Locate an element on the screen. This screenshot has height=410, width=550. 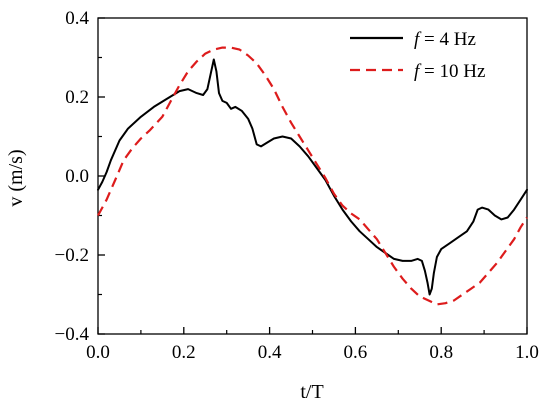
legend-label-1: f = 4 Hz is located at coordinates (445, 39).